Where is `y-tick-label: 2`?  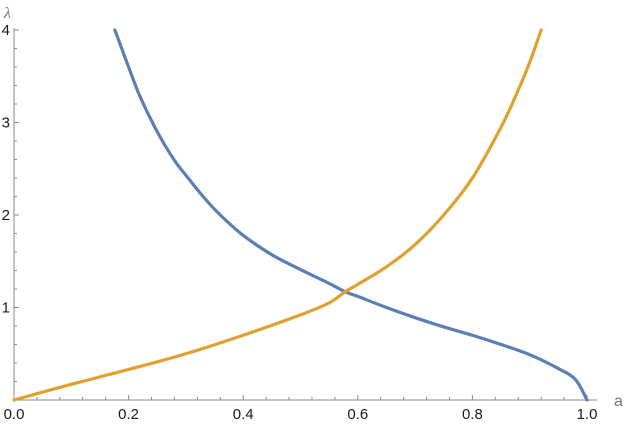 y-tick-label: 2 is located at coordinates (6, 215).